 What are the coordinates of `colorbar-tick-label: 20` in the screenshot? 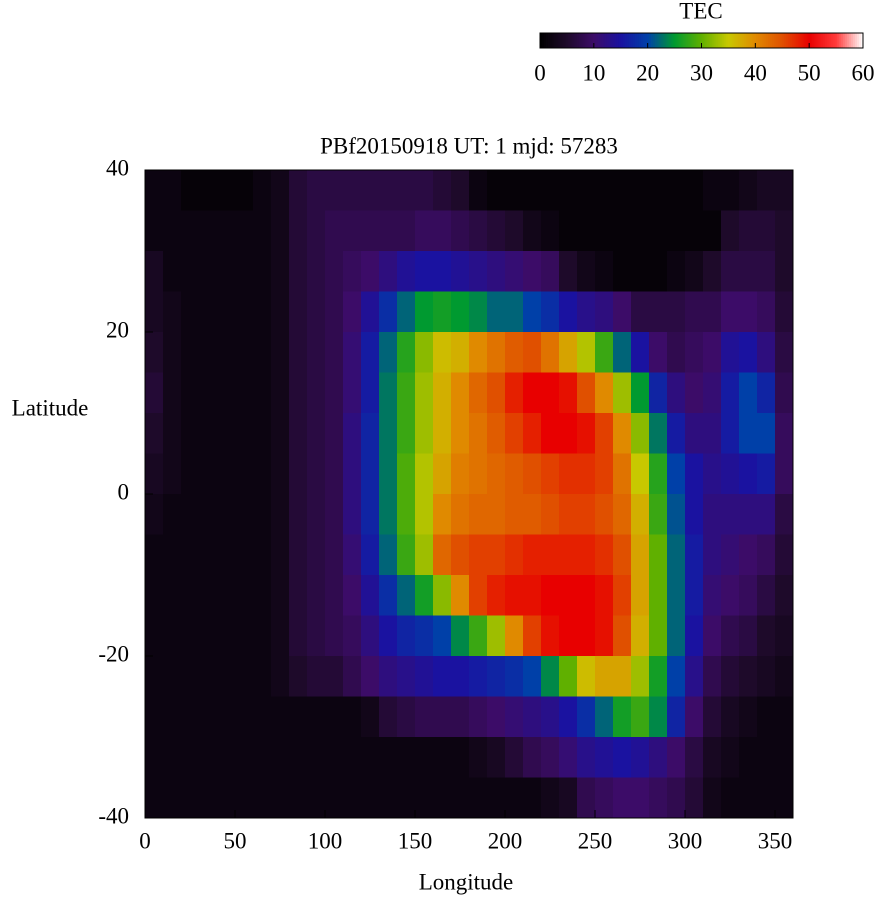 It's located at (647, 72).